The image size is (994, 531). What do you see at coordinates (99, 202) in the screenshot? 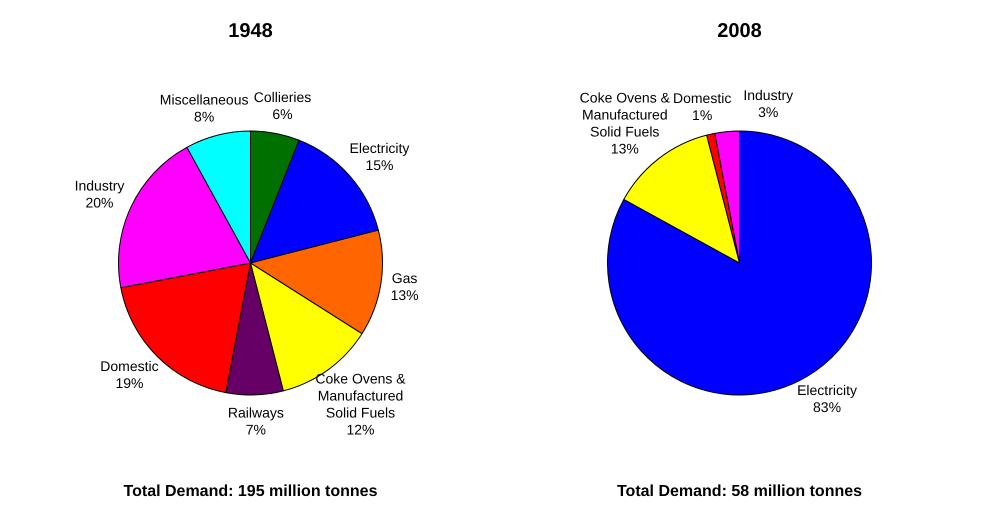
I see `data-label: 20%` at bounding box center [99, 202].